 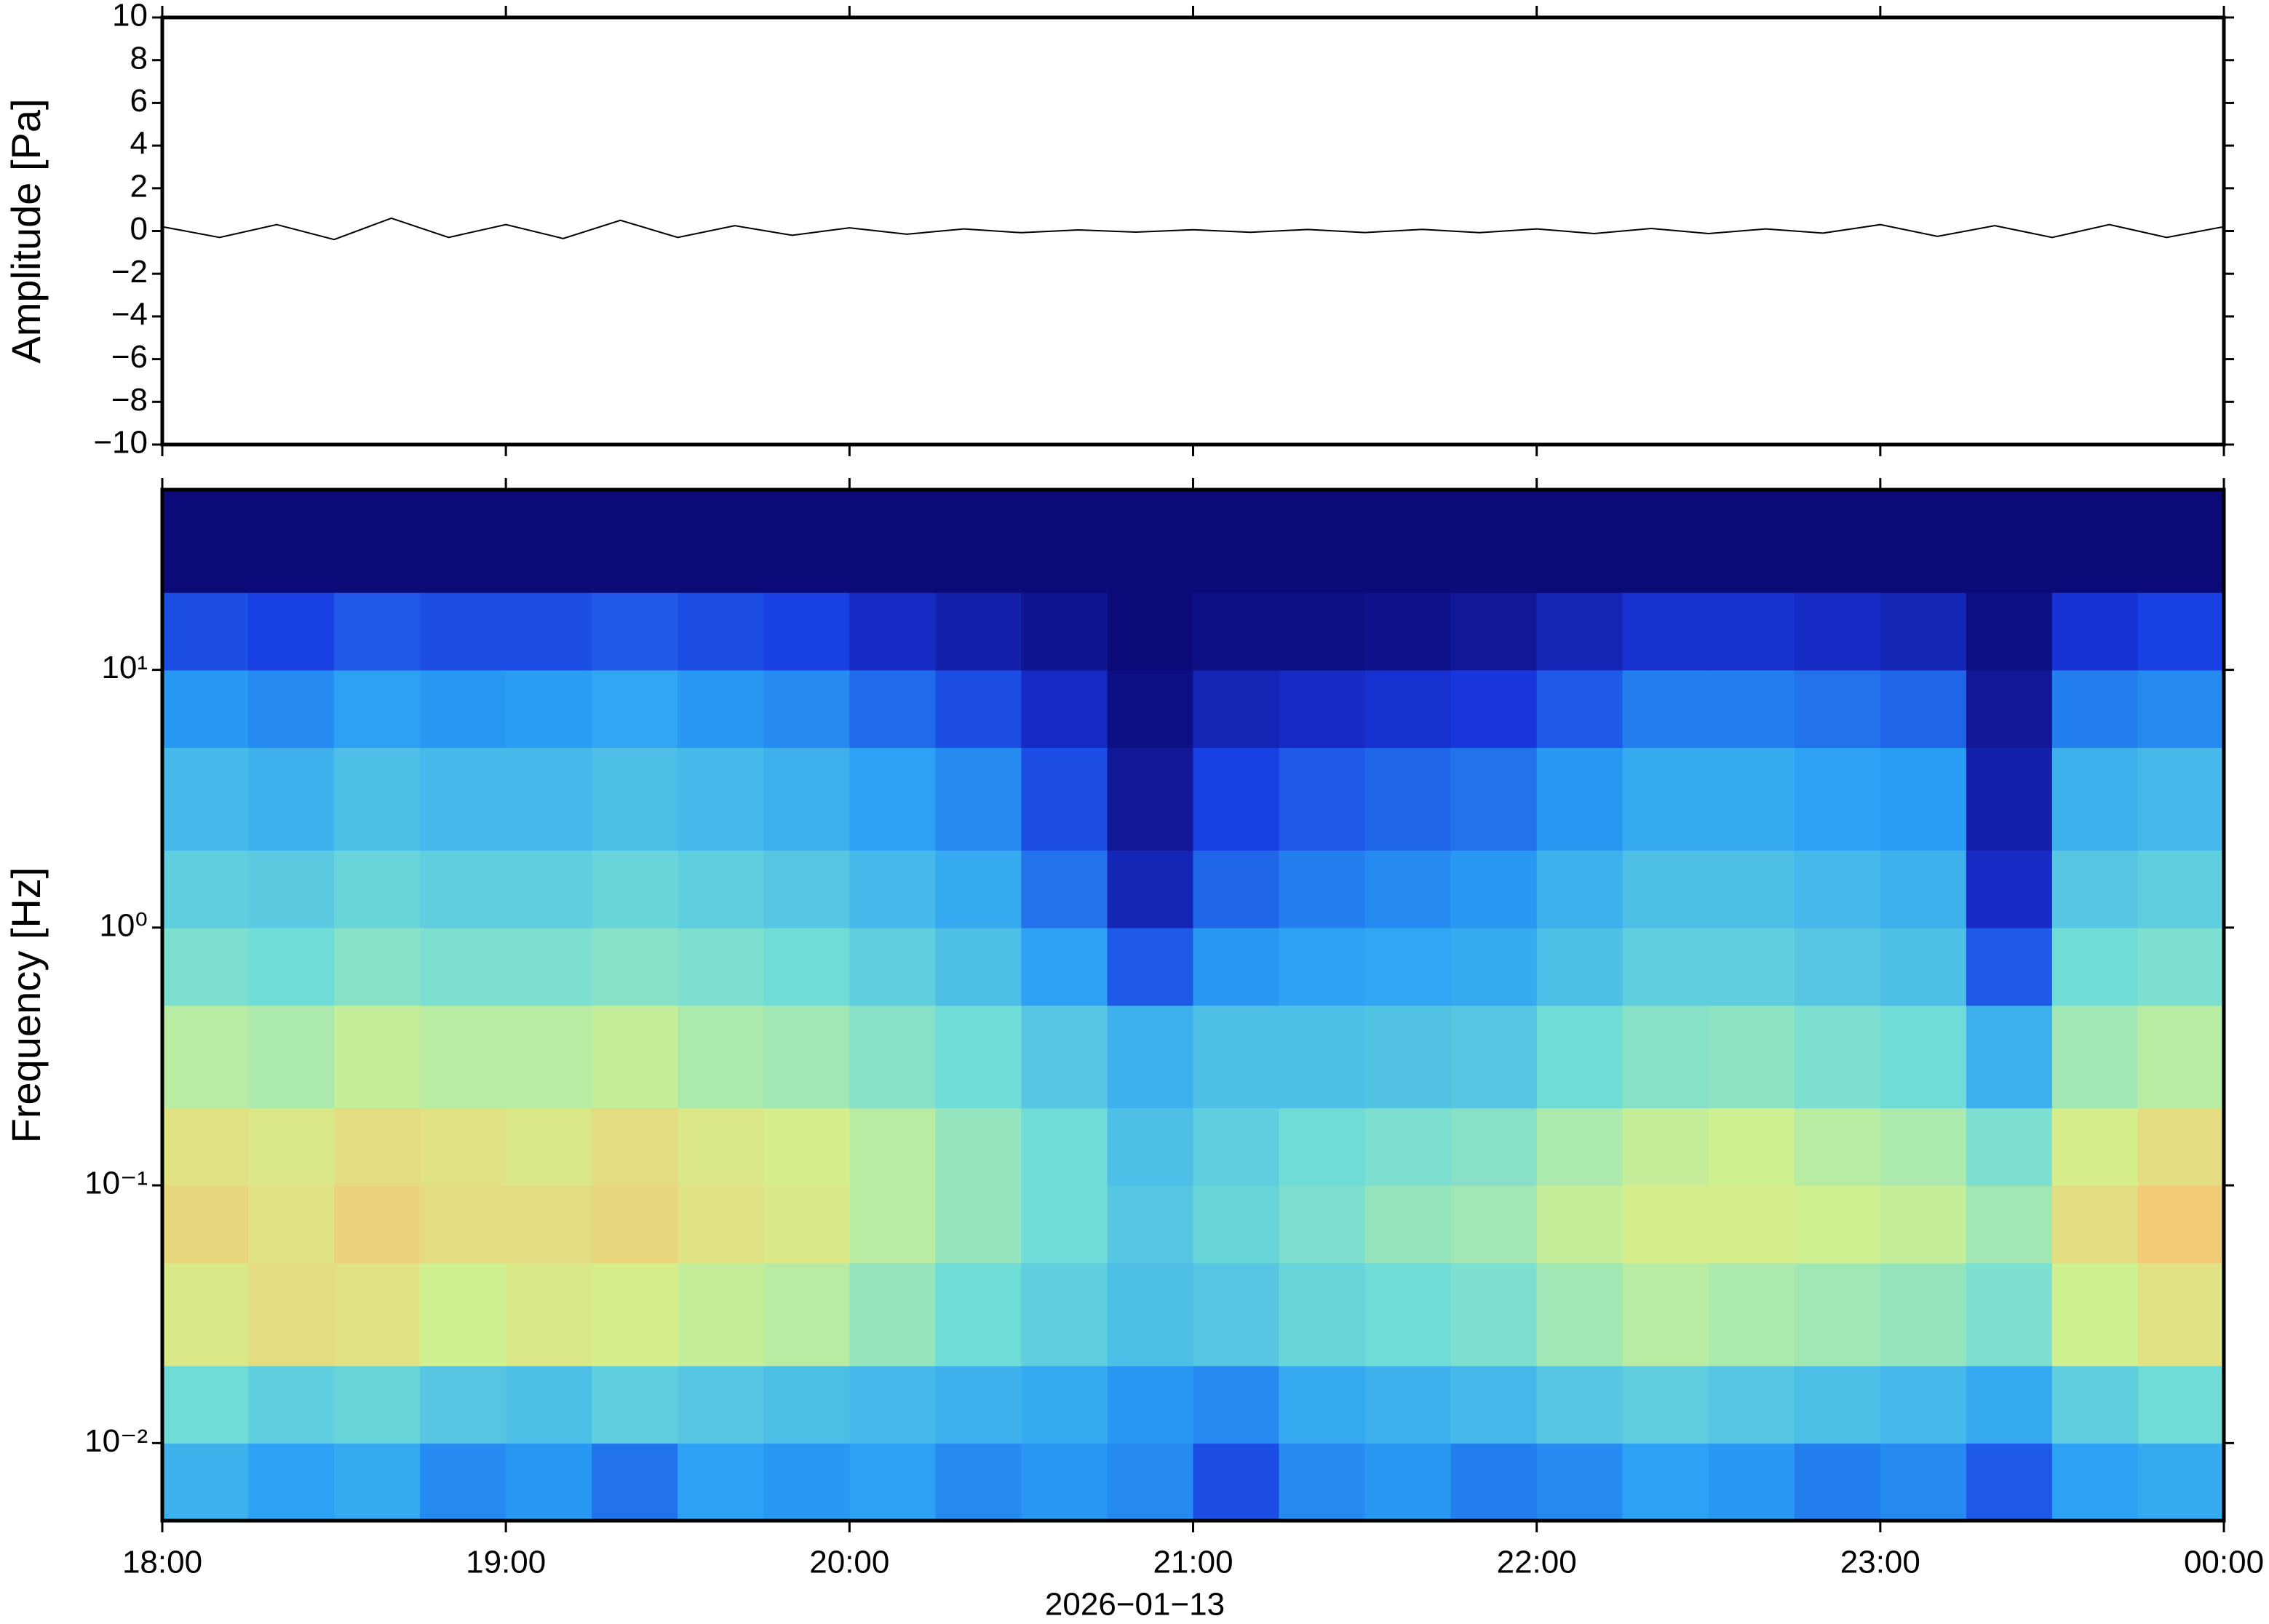 I want to click on x-tick-label: 19:00, so click(x=506, y=1562).